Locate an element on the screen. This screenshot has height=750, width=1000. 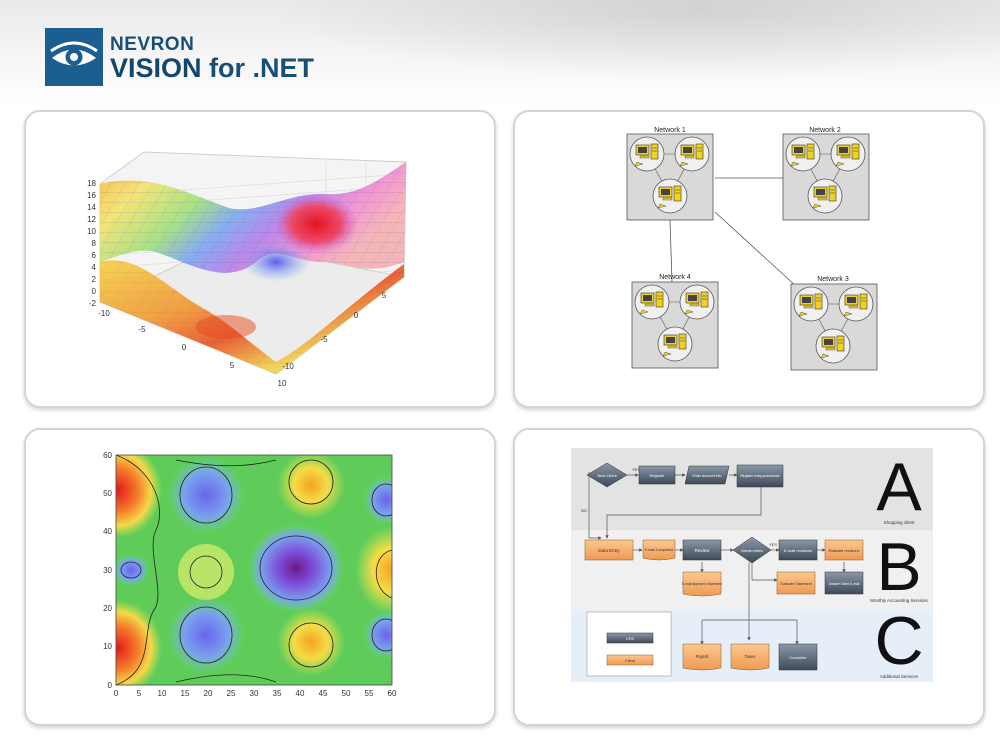
brand-name: NEVRON is located at coordinates (152, 44).